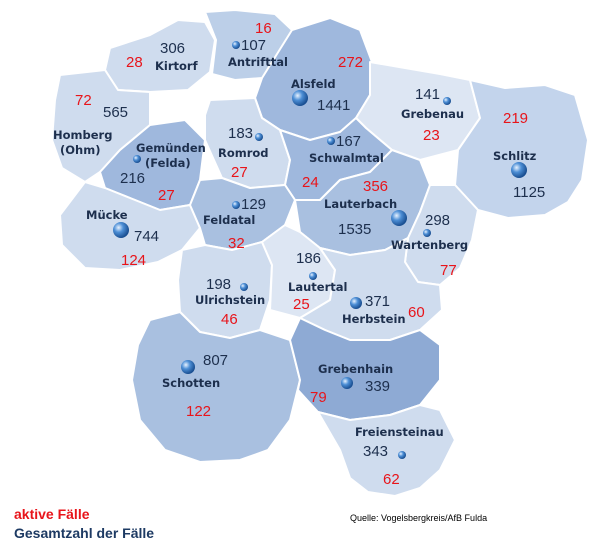  What do you see at coordinates (515, 156) in the screenshot?
I see `name-schlitz: Schlitz` at bounding box center [515, 156].